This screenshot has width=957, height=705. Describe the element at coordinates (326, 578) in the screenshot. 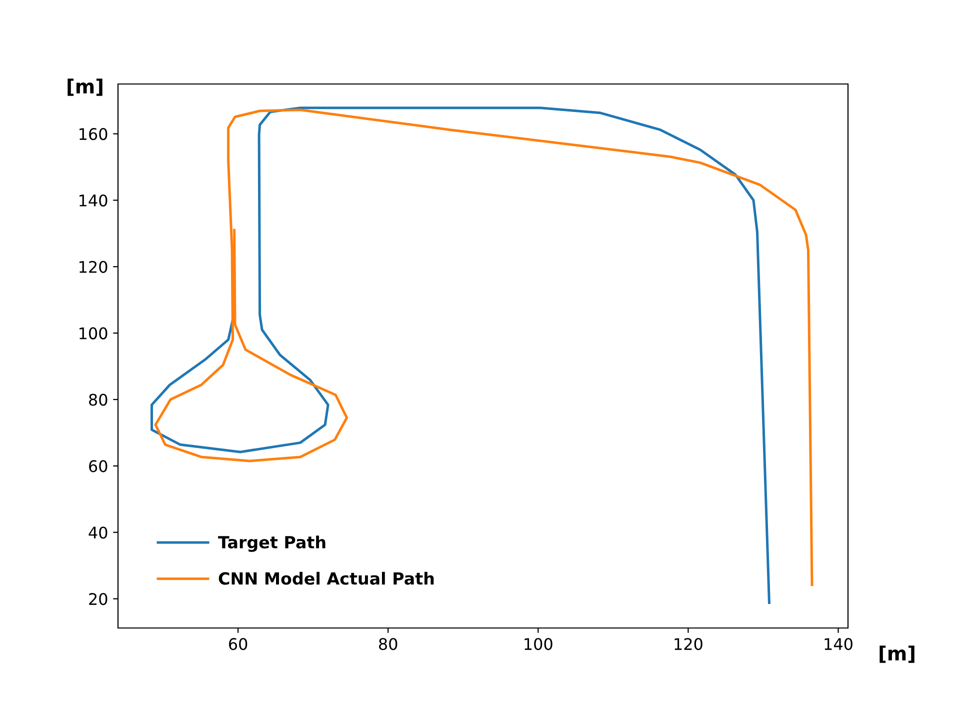

I see `legend-label: CNN Model Actual Path` at that location.